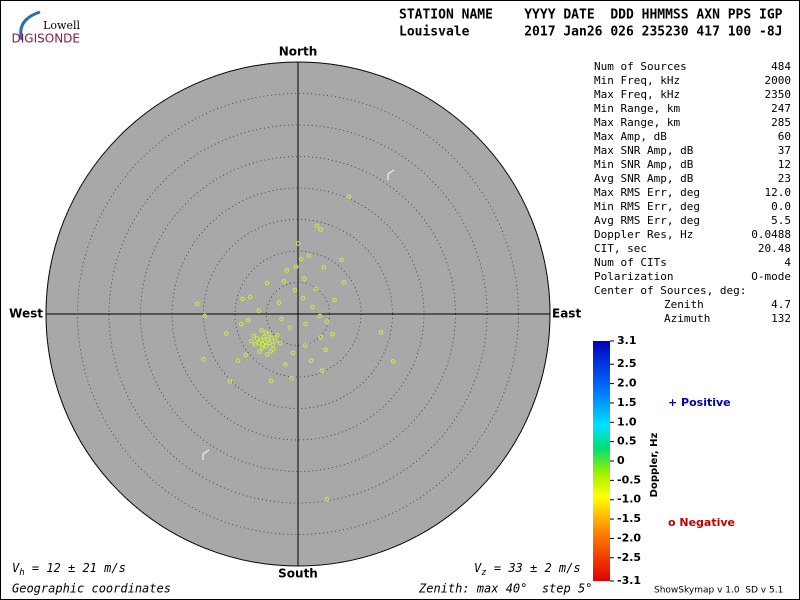 Image resolution: width=800 pixels, height=600 pixels. I want to click on stat-label: CIT, sec, so click(620, 248).